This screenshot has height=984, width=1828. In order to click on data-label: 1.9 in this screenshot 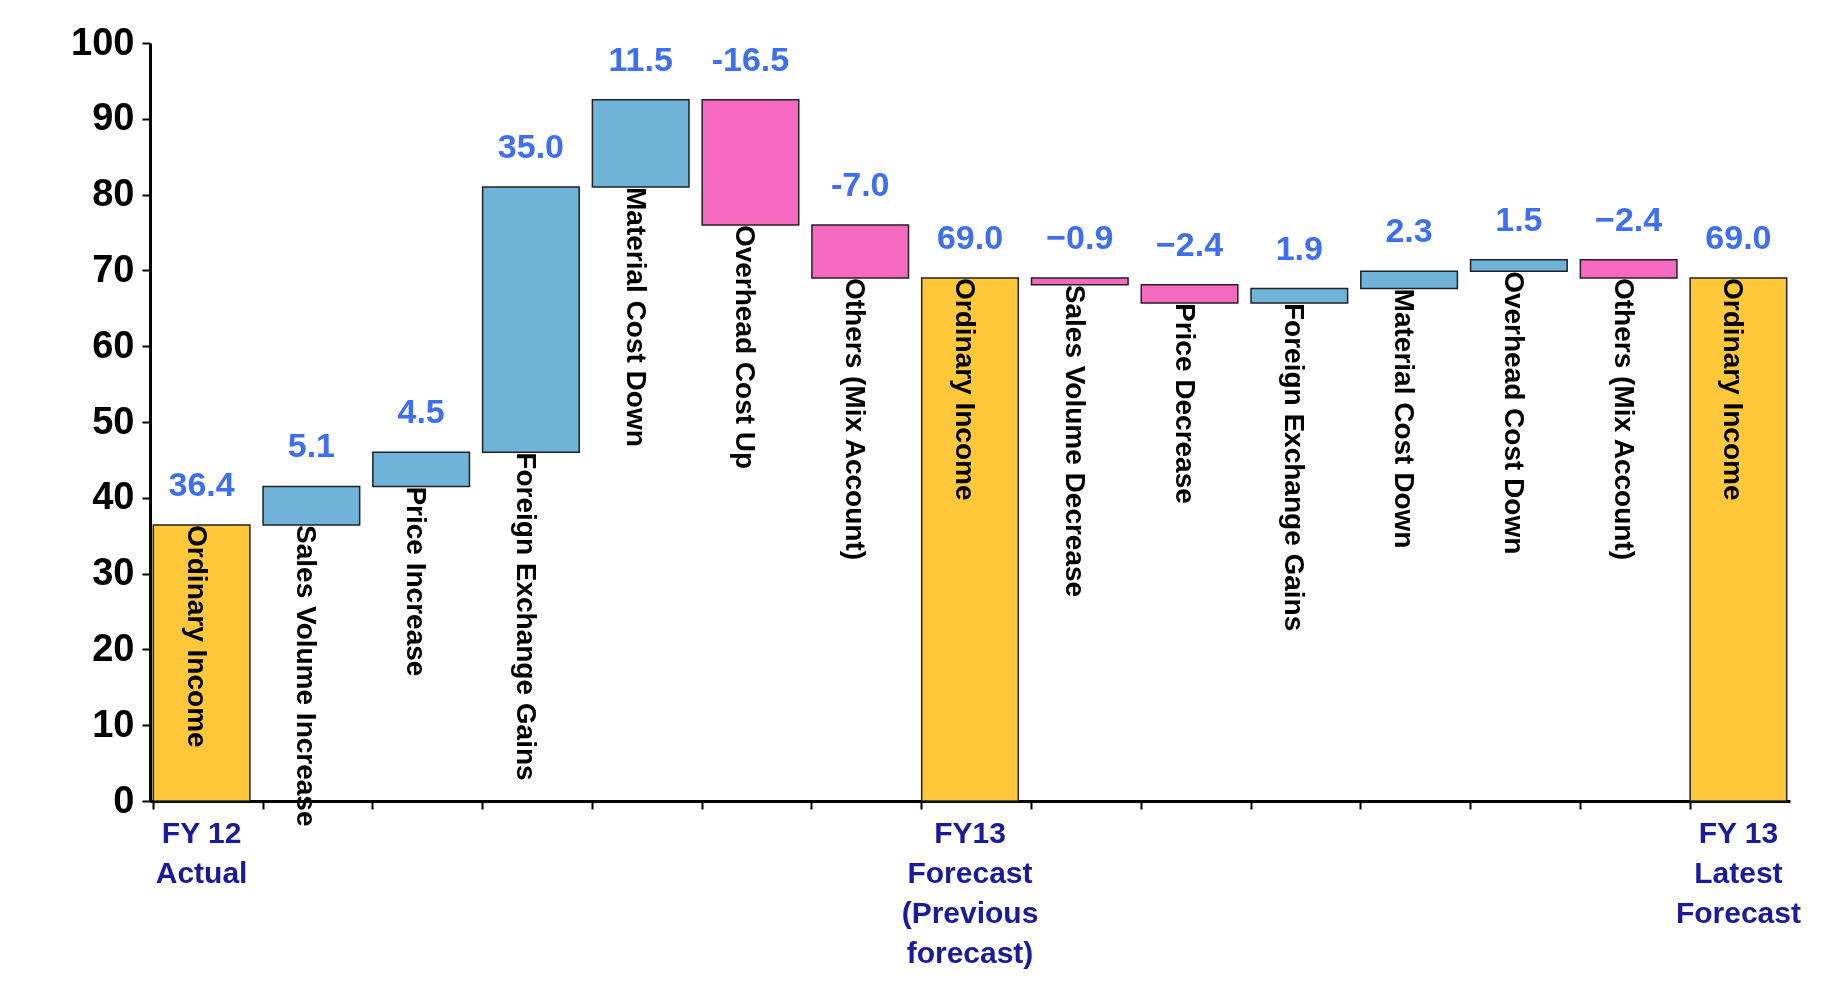, I will do `click(1299, 247)`.